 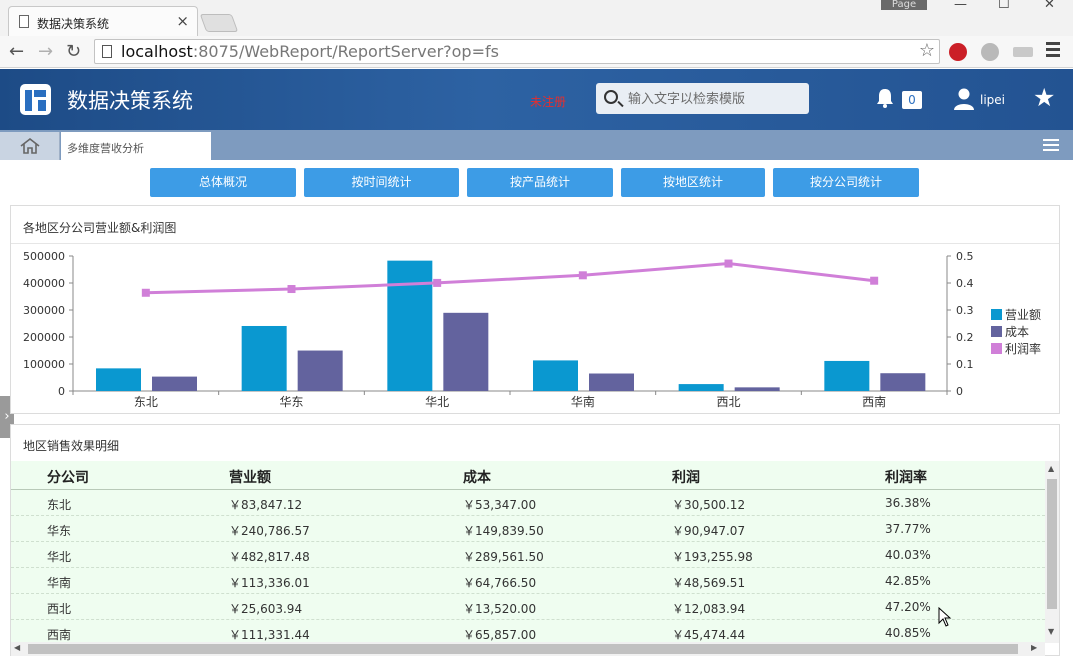 What do you see at coordinates (885, 98) in the screenshot?
I see `bell-icon` at bounding box center [885, 98].